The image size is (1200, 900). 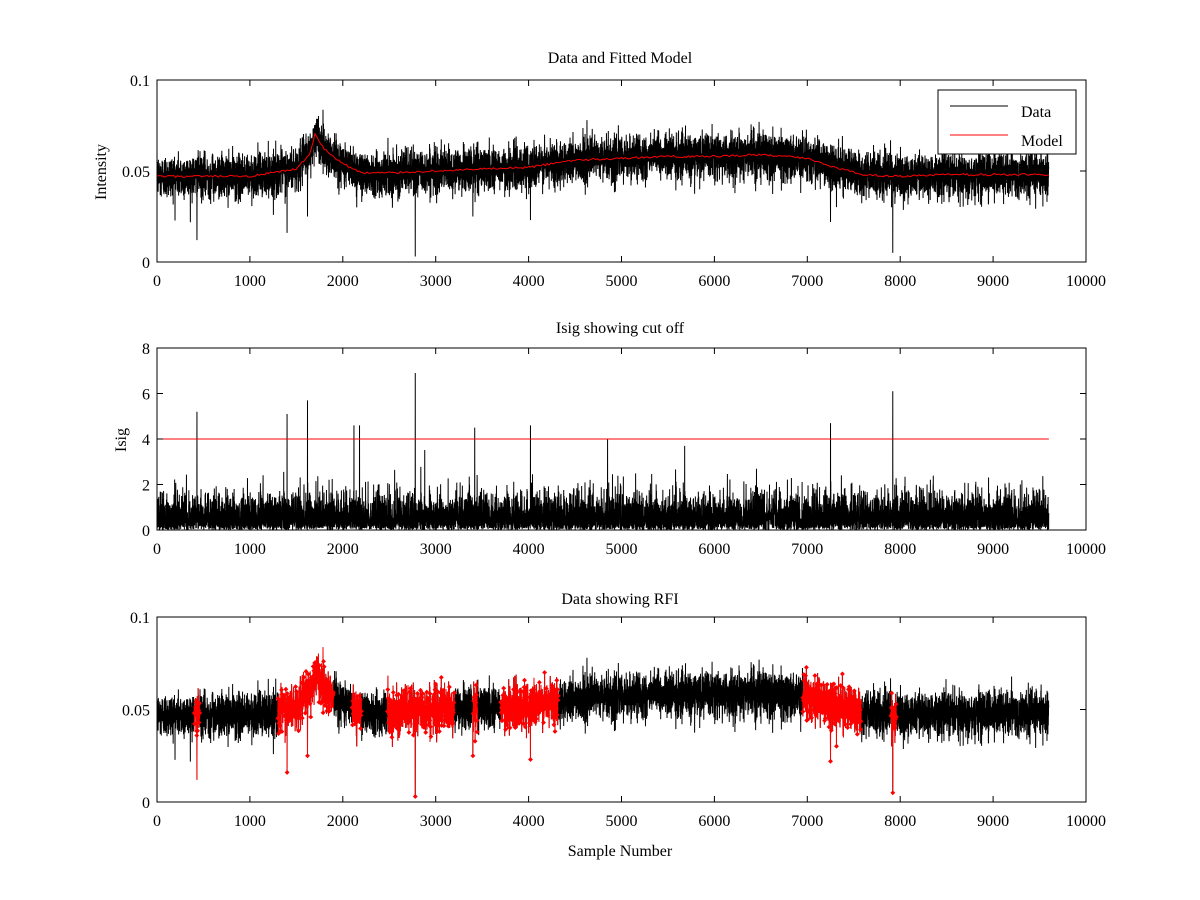 I want to click on y-tick-label: 2, so click(x=146, y=486).